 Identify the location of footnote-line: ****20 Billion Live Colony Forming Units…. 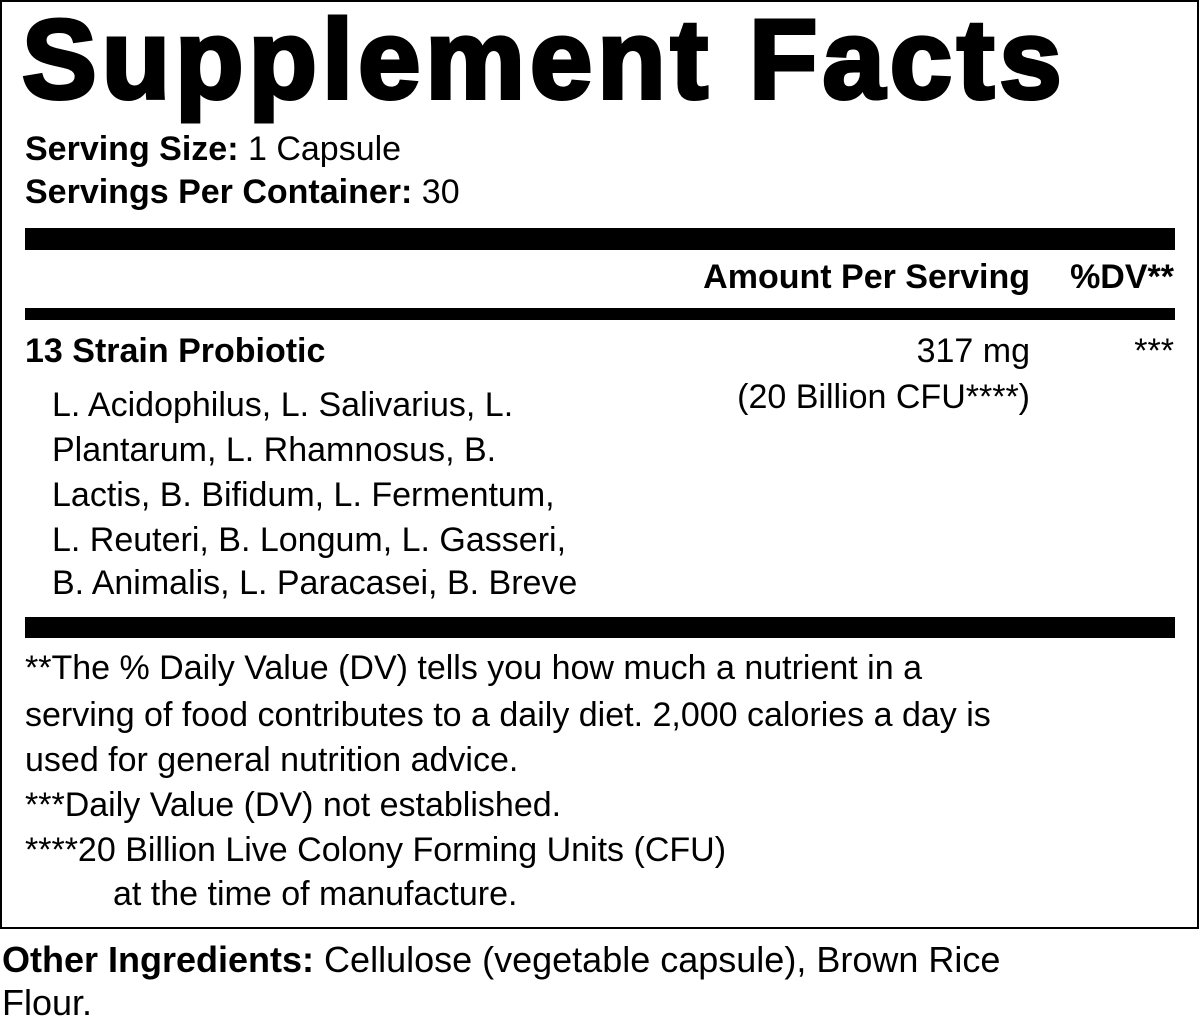
(376, 850).